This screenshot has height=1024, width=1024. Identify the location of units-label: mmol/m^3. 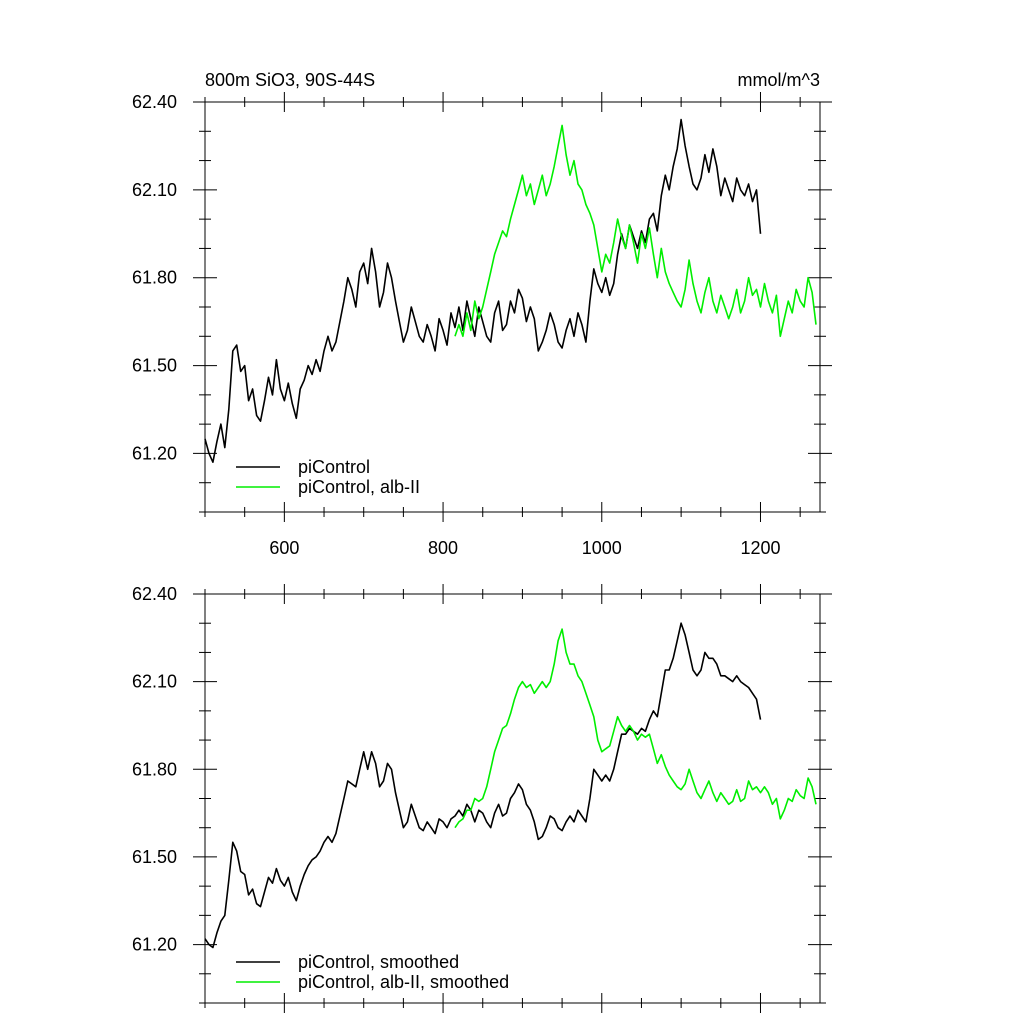
(779, 80).